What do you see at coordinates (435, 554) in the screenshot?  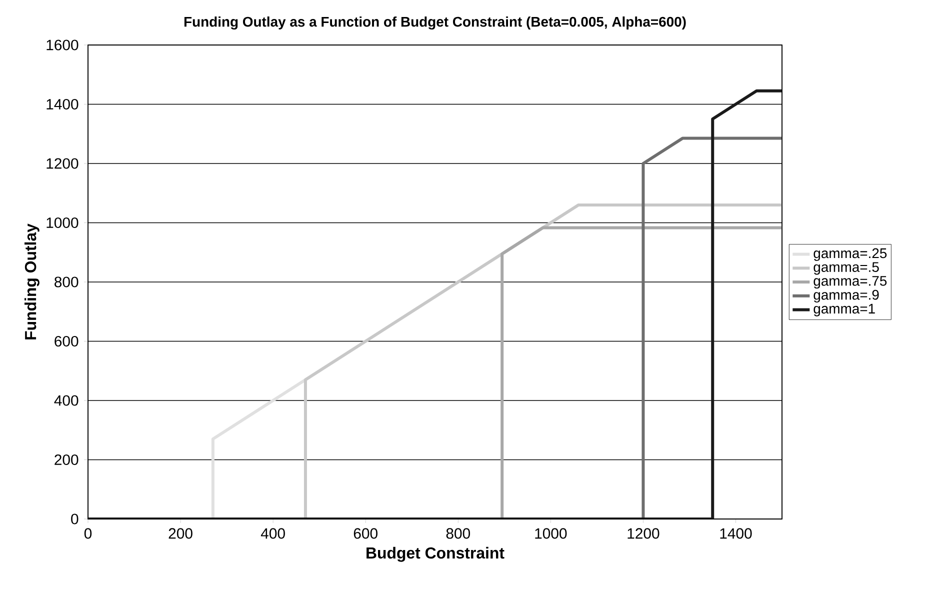 I see `x-axis-title: Budget Constraint` at bounding box center [435, 554].